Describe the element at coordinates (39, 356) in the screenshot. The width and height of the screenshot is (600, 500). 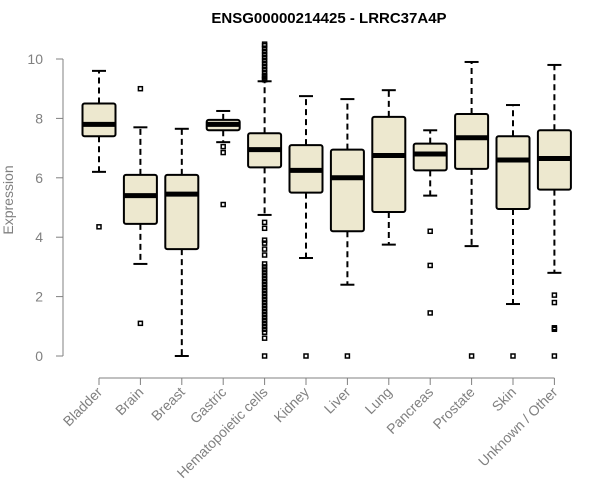
I see `y-tick-label: 0` at that location.